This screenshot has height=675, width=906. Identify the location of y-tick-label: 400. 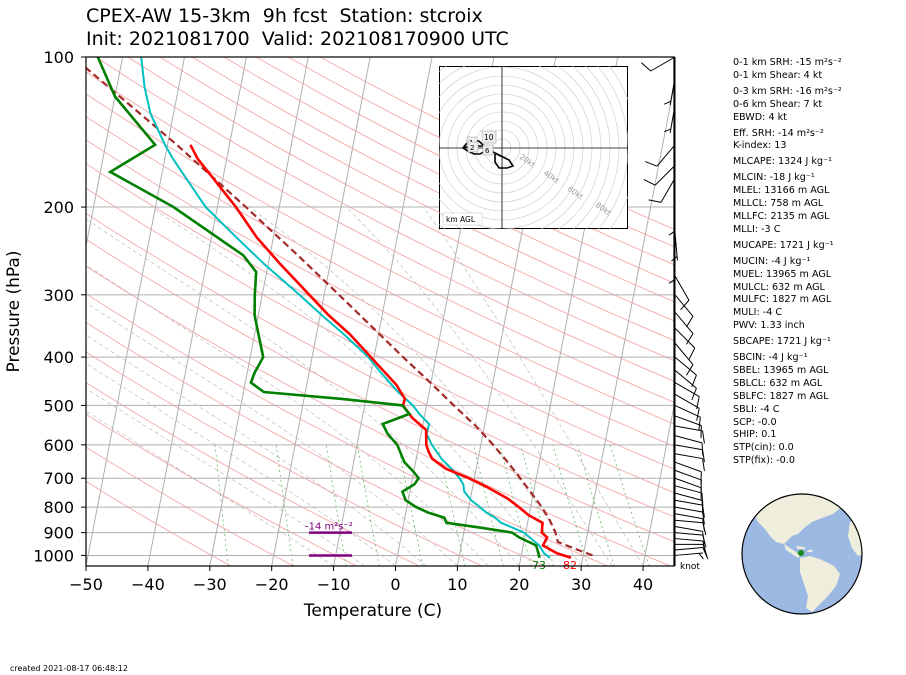
(58, 357).